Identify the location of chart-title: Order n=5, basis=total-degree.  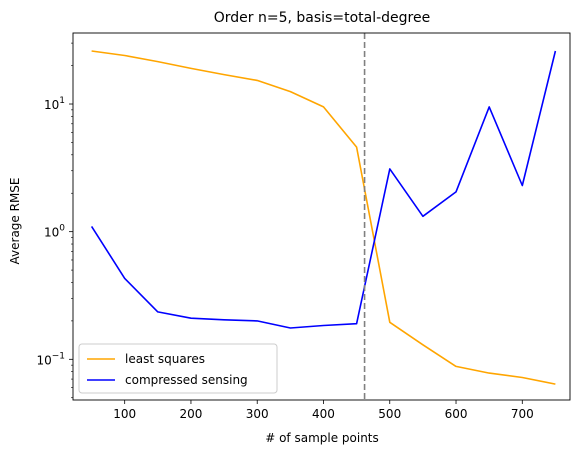
(322, 18).